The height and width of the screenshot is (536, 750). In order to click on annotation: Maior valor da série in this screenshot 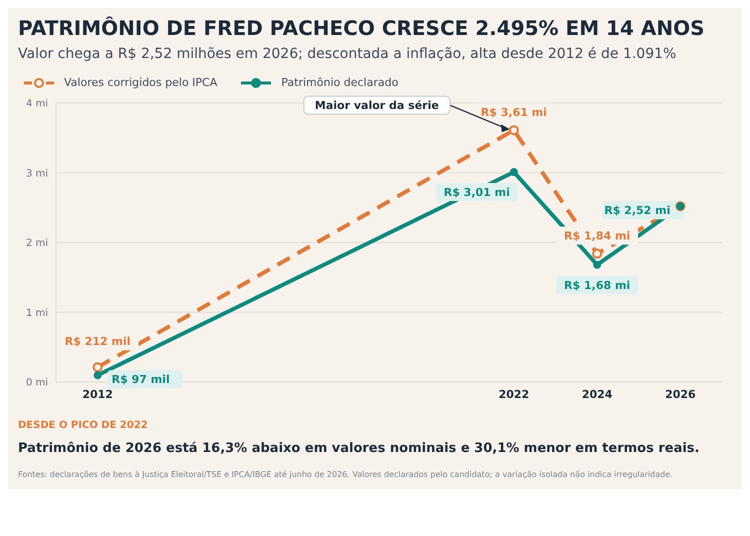, I will do `click(376, 105)`.